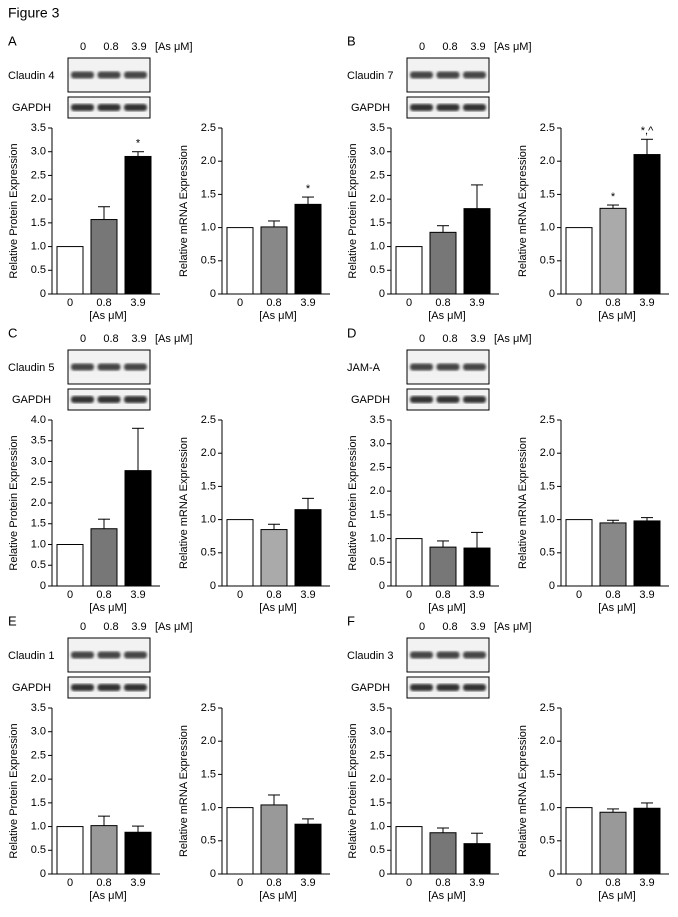 The image size is (678, 917). Describe the element at coordinates (38, 420) in the screenshot. I see `y-tick-label: 4.0` at that location.